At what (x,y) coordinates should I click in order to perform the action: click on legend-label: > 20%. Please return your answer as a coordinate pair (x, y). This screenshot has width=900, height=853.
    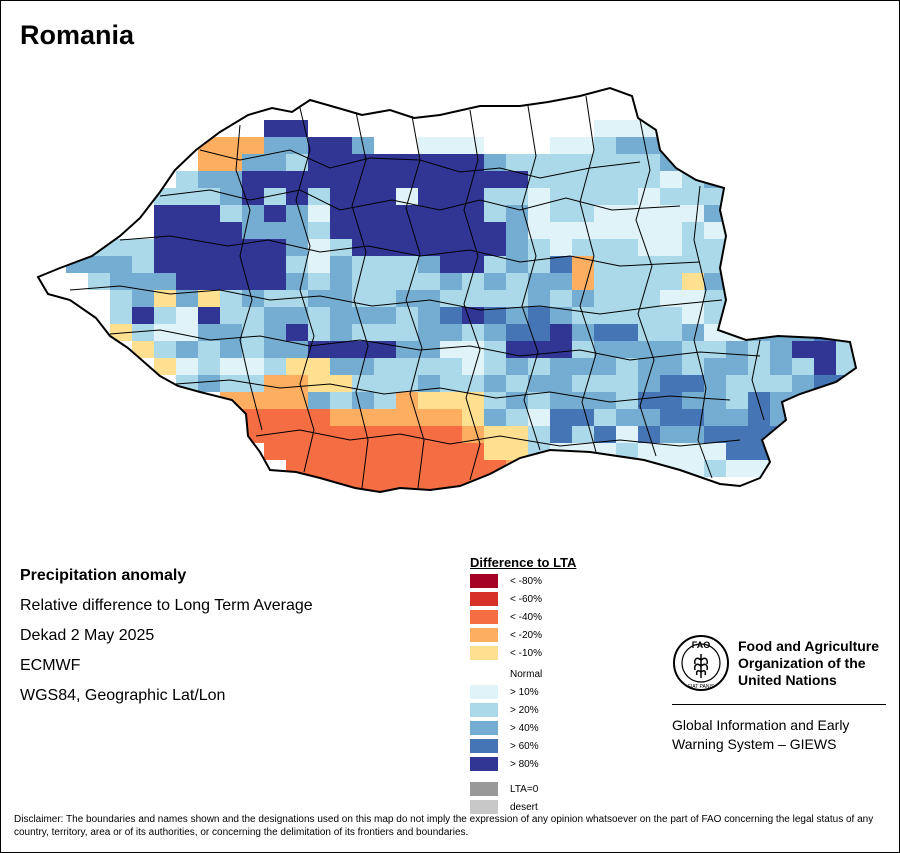
    Looking at the image, I should click on (524, 710).